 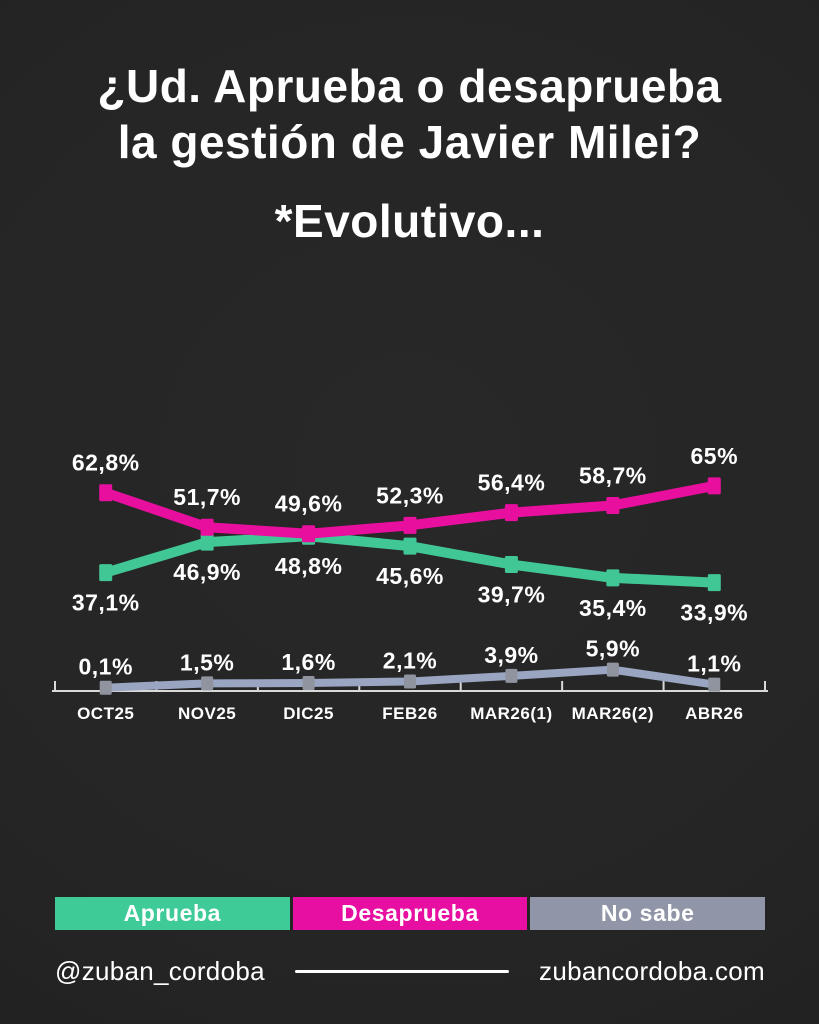 I want to click on value-label: 62,8%, so click(x=106, y=463).